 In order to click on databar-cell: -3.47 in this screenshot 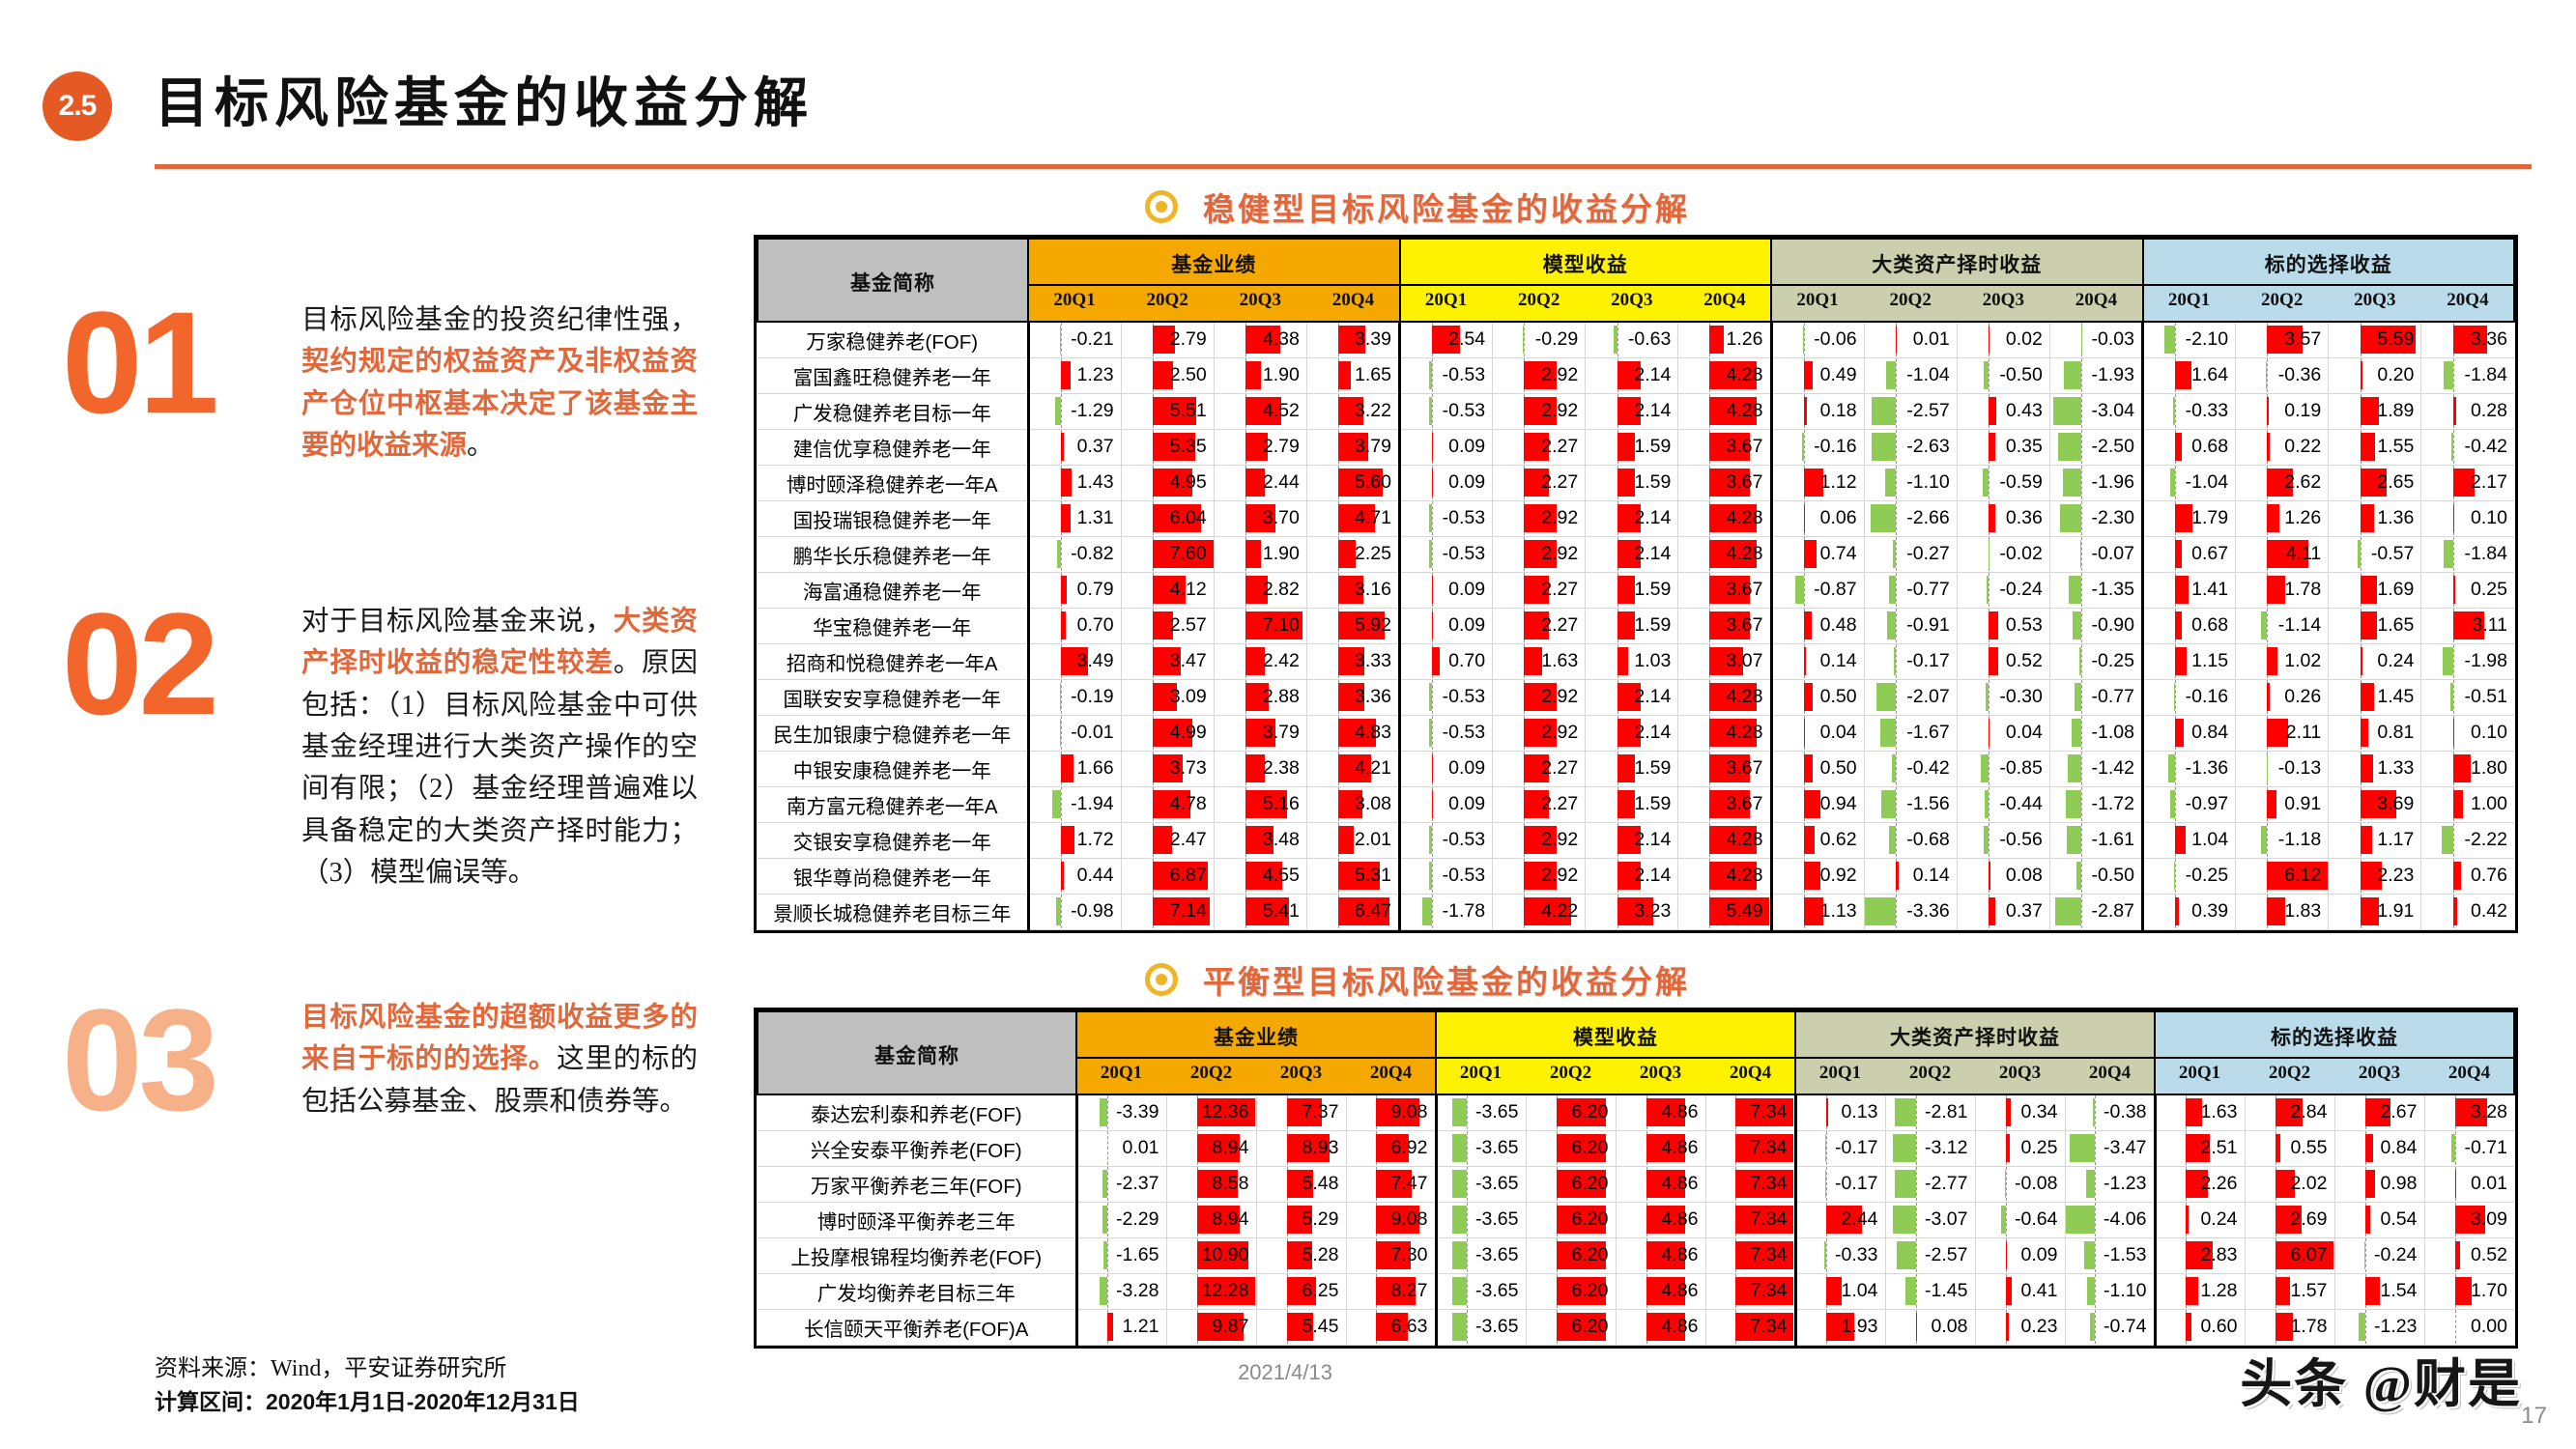, I will do `click(2110, 1148)`.